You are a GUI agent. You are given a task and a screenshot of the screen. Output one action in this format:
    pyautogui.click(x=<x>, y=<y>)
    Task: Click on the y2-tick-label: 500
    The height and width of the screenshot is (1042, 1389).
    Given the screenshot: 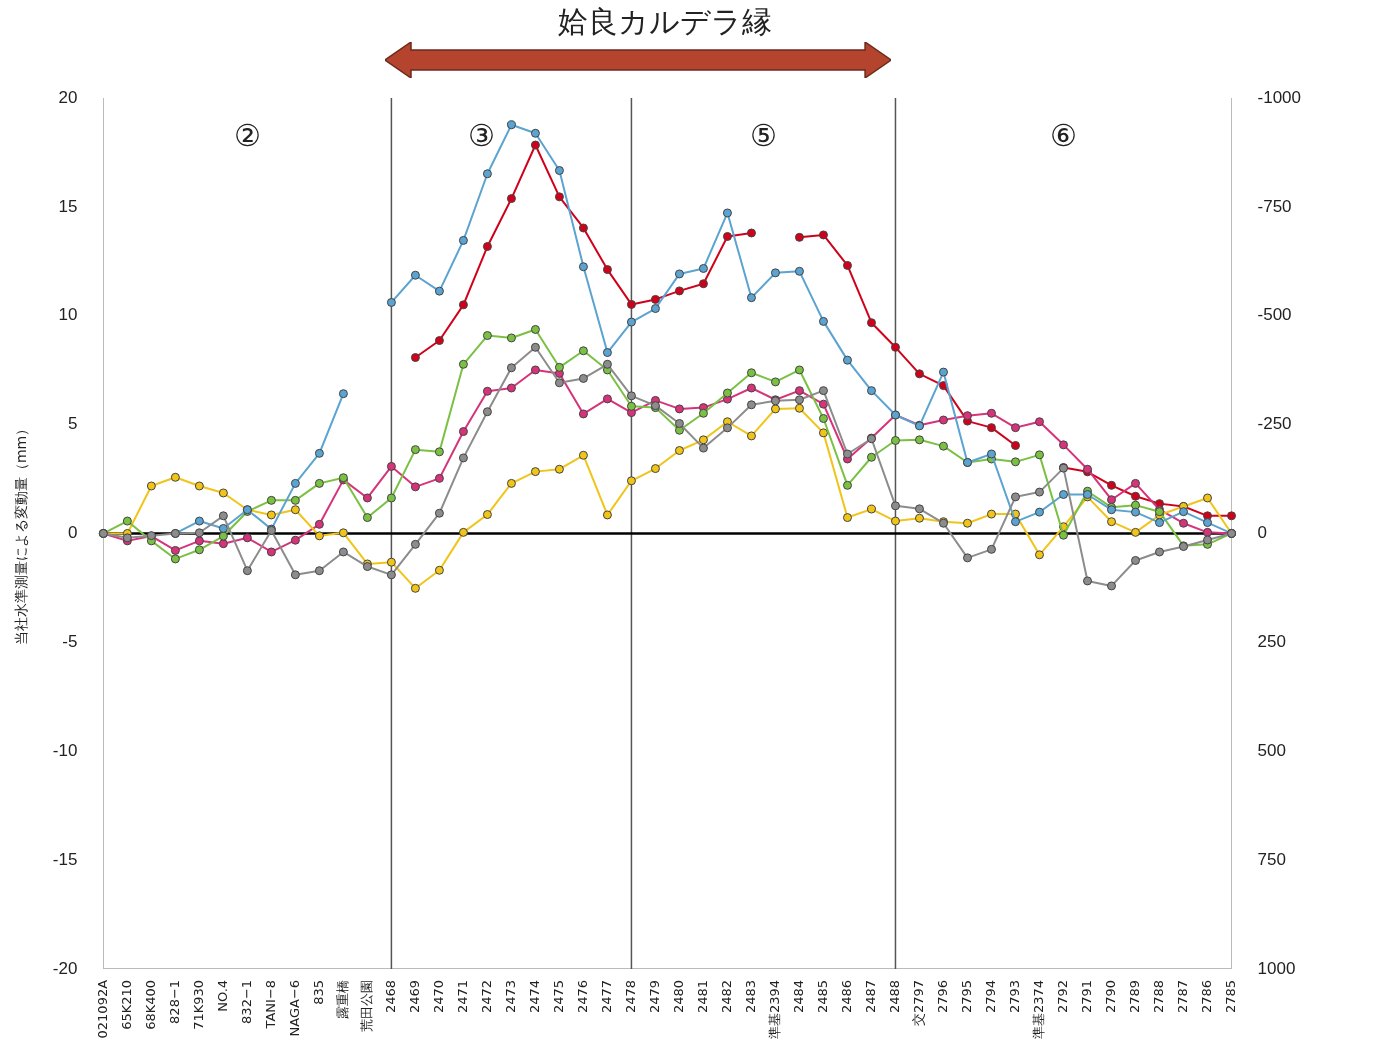 What is the action you would take?
    pyautogui.click(x=1271, y=750)
    